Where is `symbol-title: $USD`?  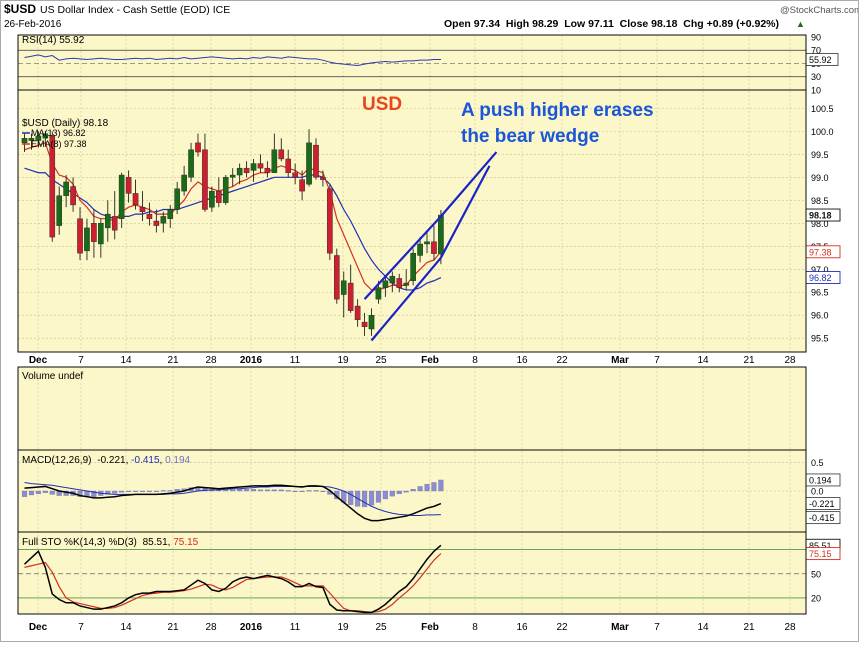 symbol-title: $USD is located at coordinates (20, 9).